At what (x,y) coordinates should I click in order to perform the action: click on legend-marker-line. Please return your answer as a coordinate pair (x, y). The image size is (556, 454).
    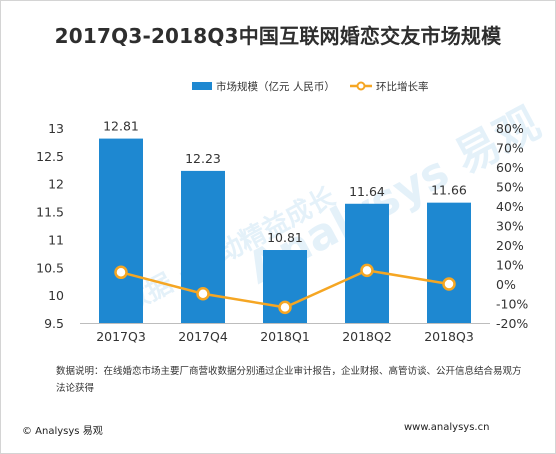
    Looking at the image, I should click on (361, 86).